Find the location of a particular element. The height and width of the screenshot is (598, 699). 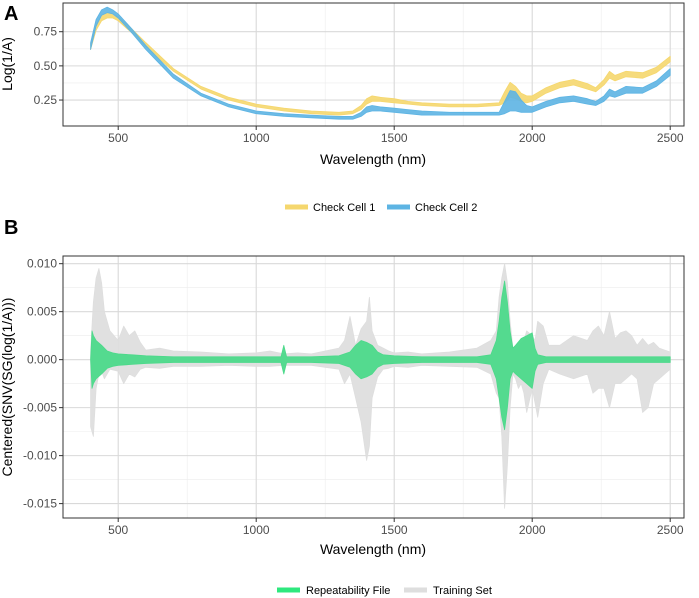

panel-a-x-tick-label: 500 is located at coordinates (118, 138).